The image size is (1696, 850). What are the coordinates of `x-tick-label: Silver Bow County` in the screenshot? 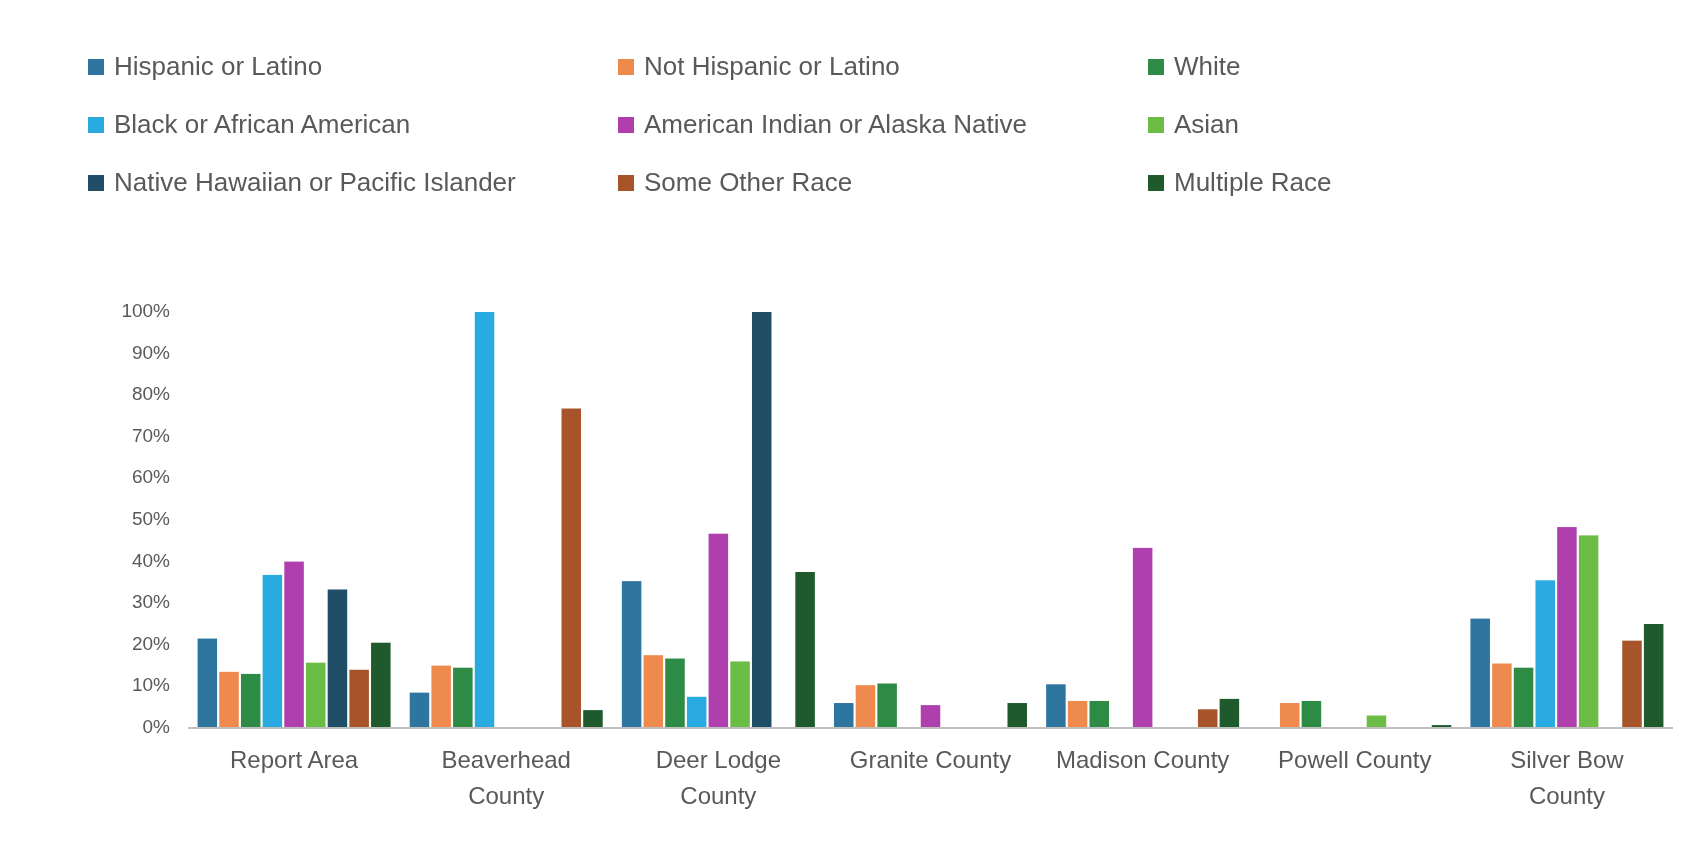 It's located at (1567, 777).